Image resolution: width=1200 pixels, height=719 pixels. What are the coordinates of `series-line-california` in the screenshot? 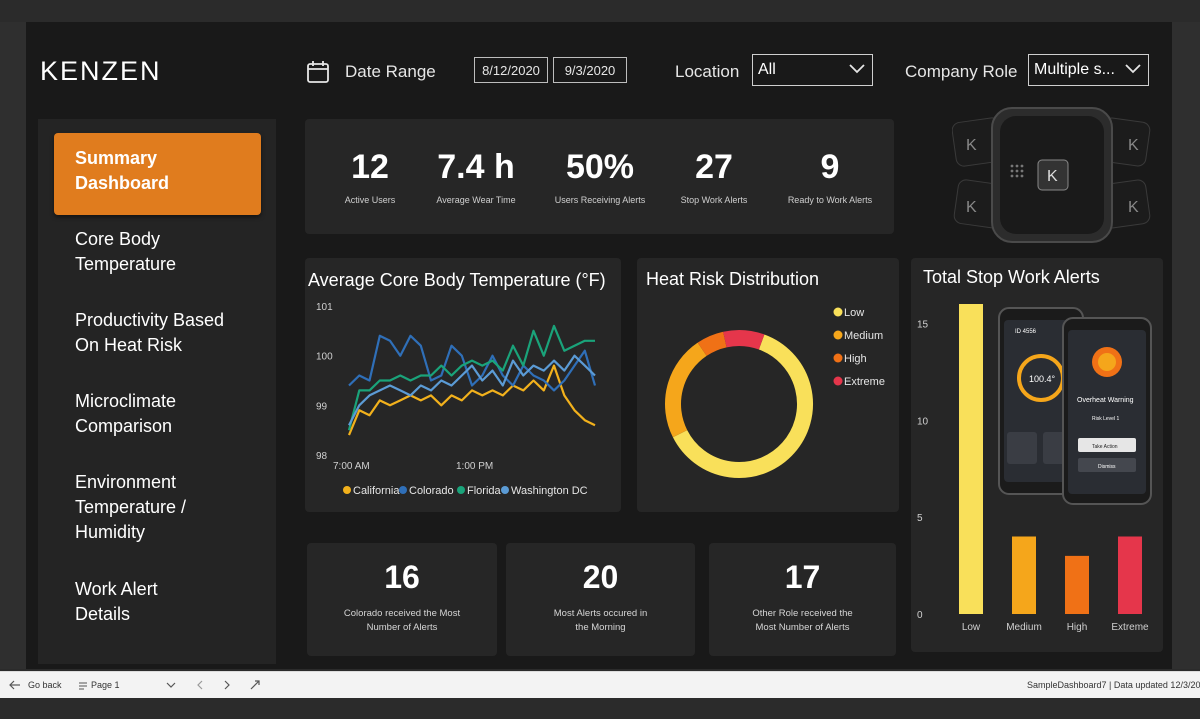 It's located at (471, 400).